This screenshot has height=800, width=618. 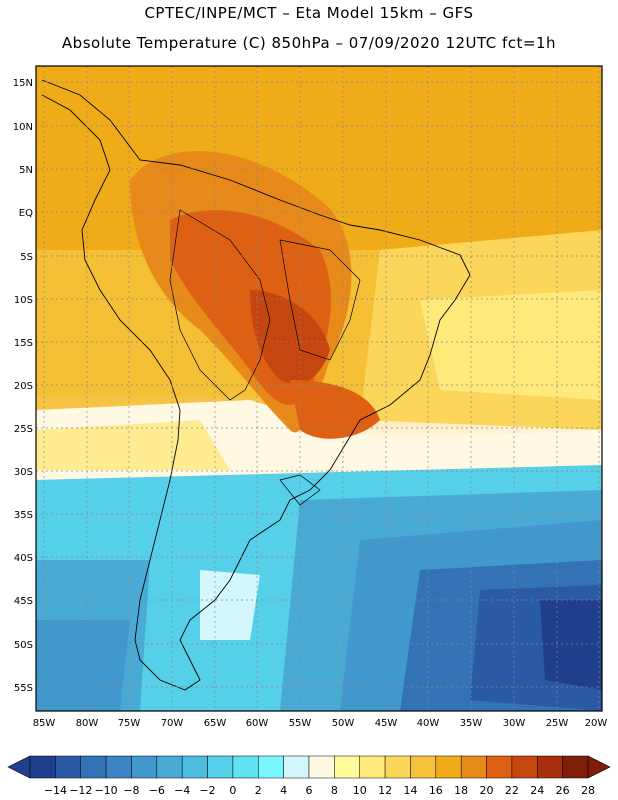 What do you see at coordinates (215, 723) in the screenshot?
I see `lon-label: 65W` at bounding box center [215, 723].